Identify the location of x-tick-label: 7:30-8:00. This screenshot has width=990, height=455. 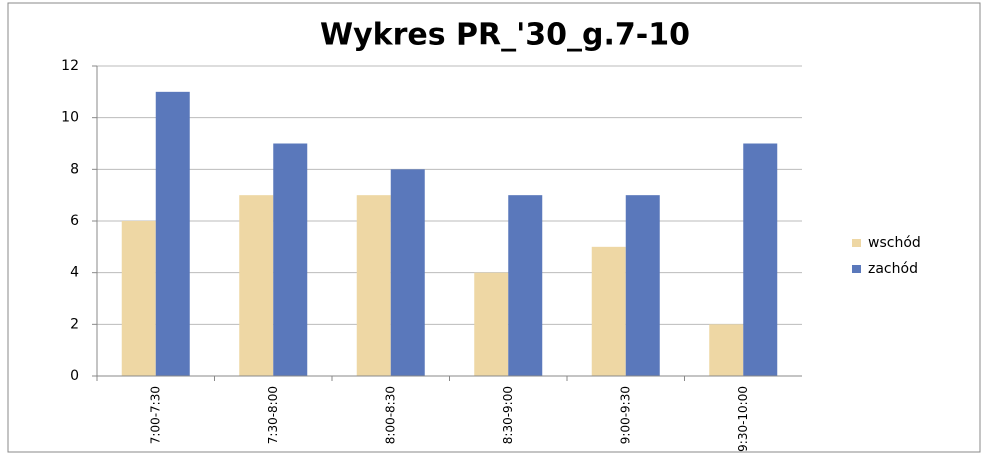
(273, 415).